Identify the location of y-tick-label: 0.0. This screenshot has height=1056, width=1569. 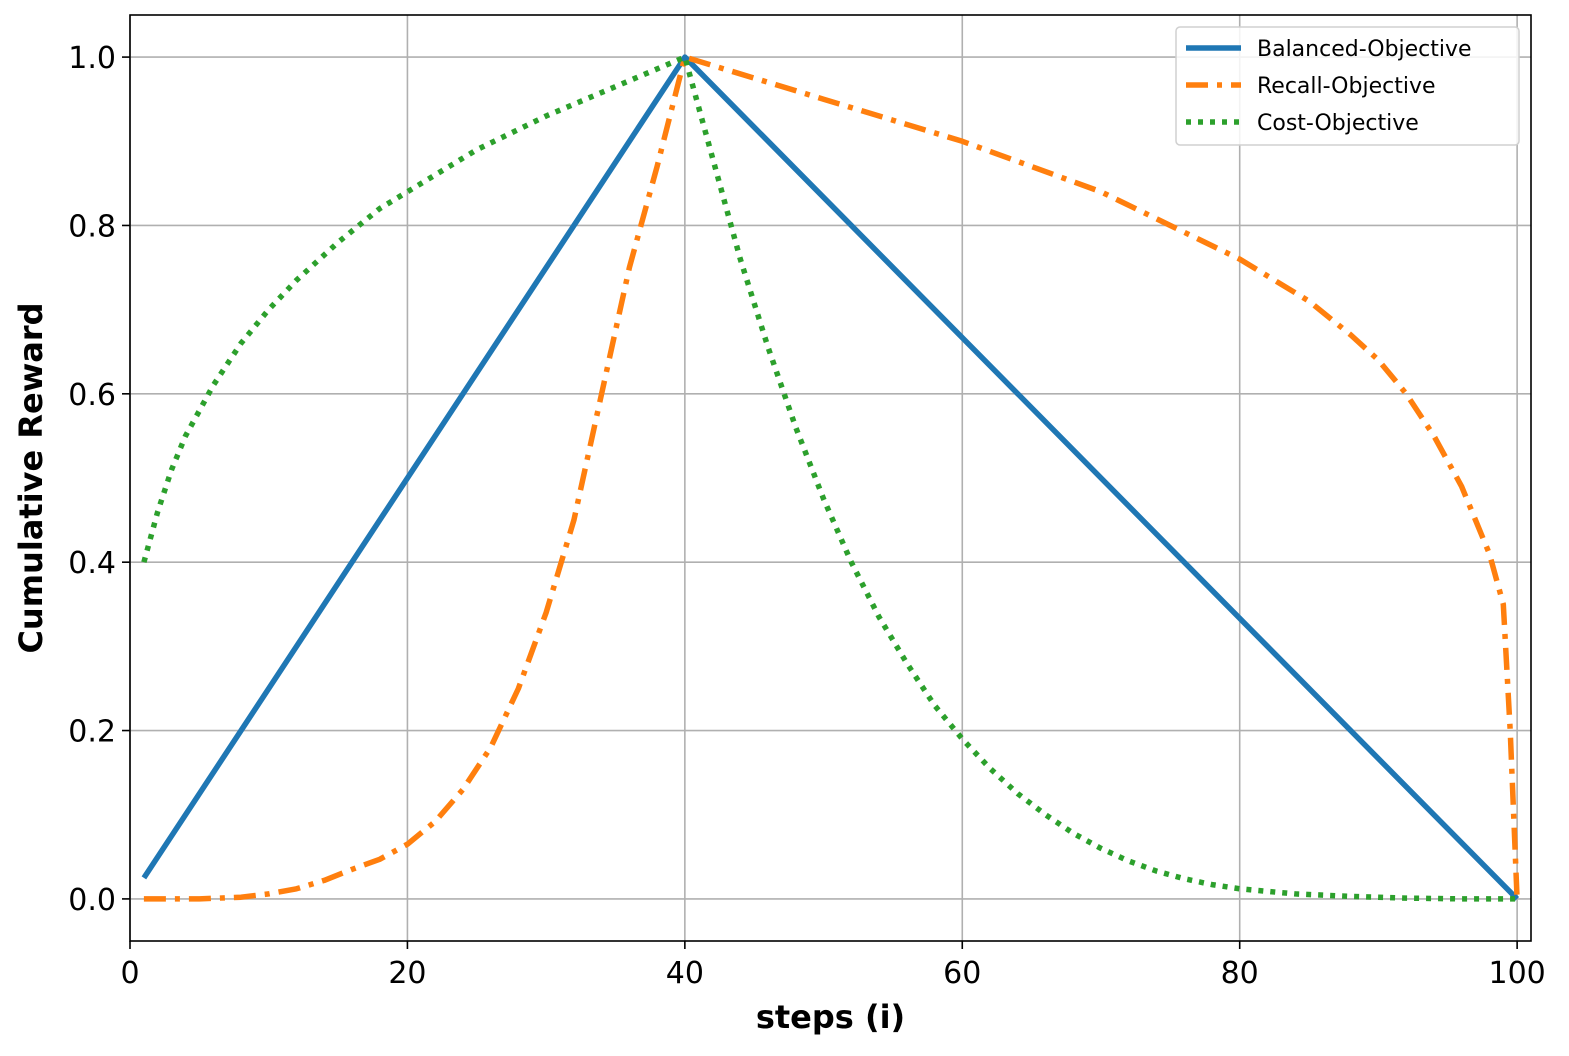
(92, 900).